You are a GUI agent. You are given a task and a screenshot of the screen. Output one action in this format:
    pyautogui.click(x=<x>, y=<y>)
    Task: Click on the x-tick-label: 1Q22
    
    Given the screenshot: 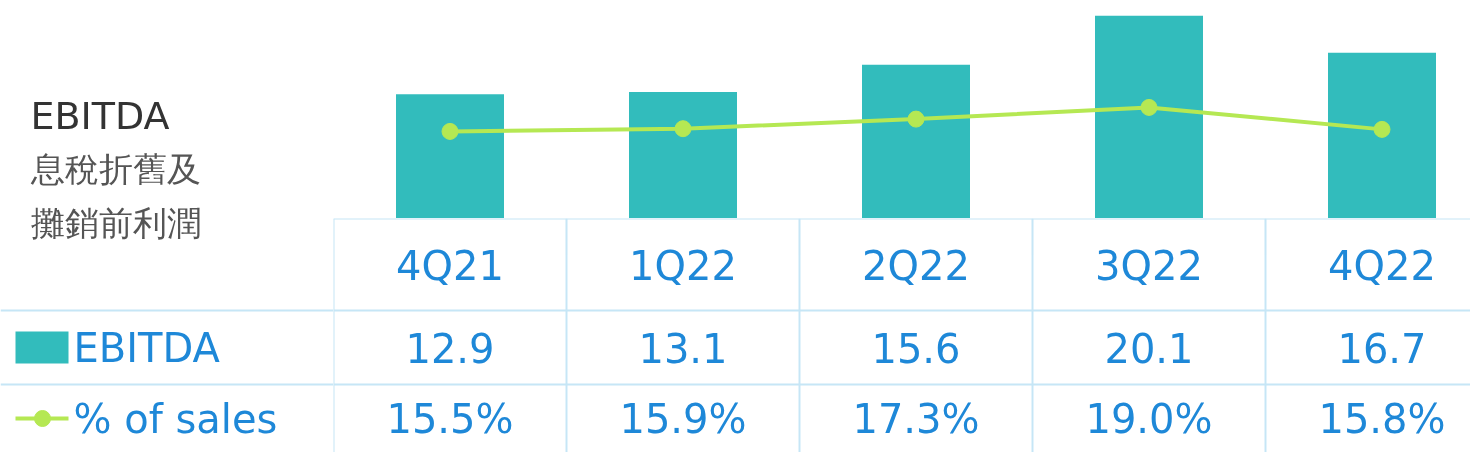 What is the action you would take?
    pyautogui.click(x=683, y=265)
    